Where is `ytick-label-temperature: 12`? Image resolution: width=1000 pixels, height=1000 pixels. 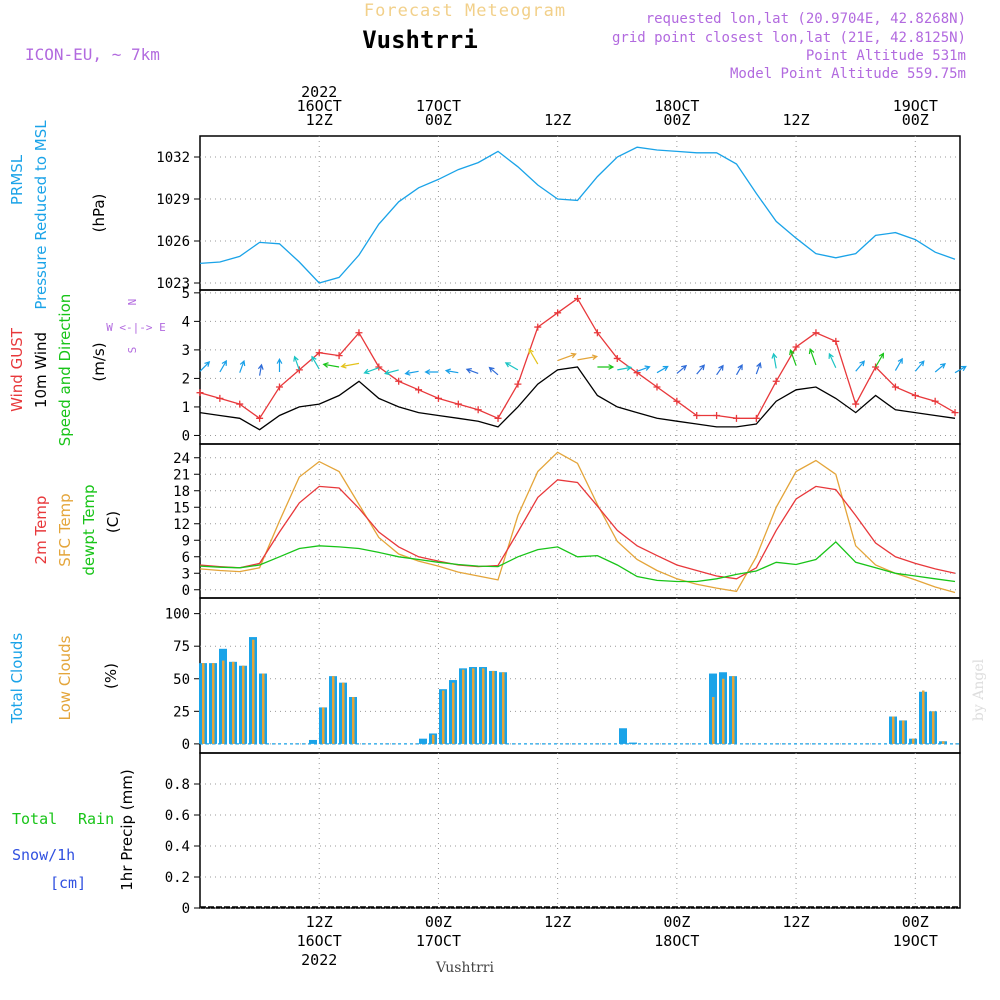 ytick-label-temperature: 12 is located at coordinates (181, 525).